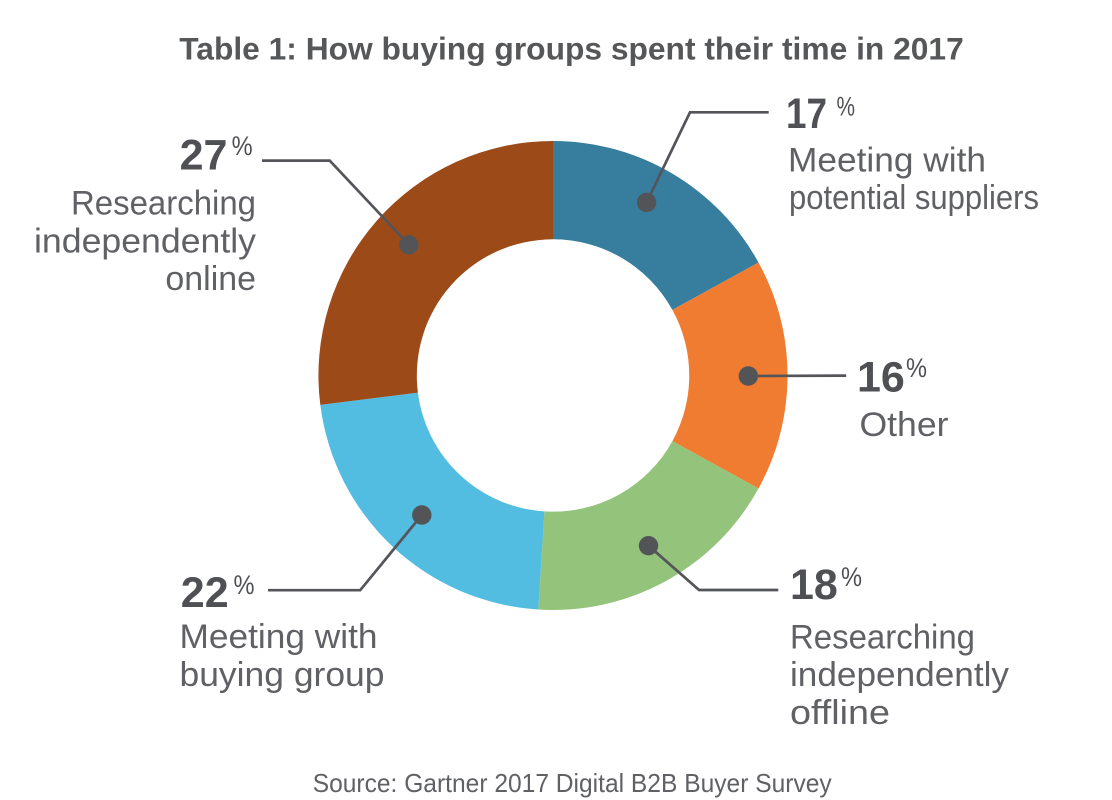  What do you see at coordinates (881, 378) in the screenshot?
I see `svg-text: 16` at bounding box center [881, 378].